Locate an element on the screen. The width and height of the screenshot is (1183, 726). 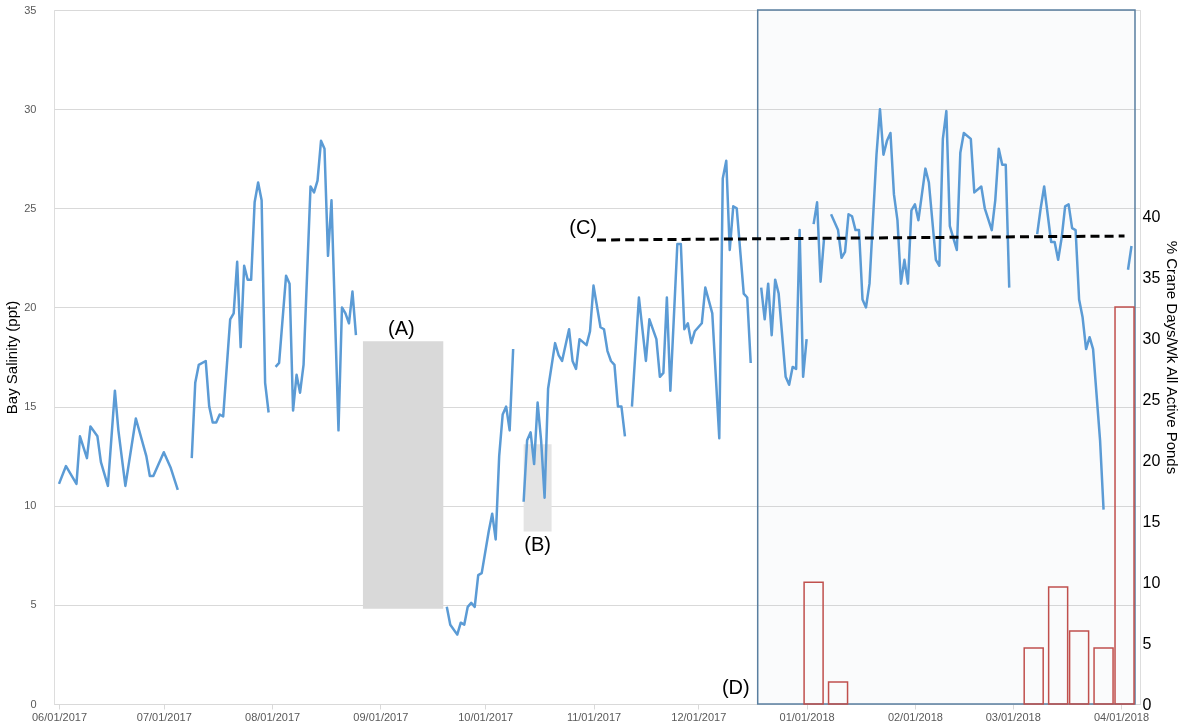
y2-tick-label: 25 is located at coordinates (1151, 400).